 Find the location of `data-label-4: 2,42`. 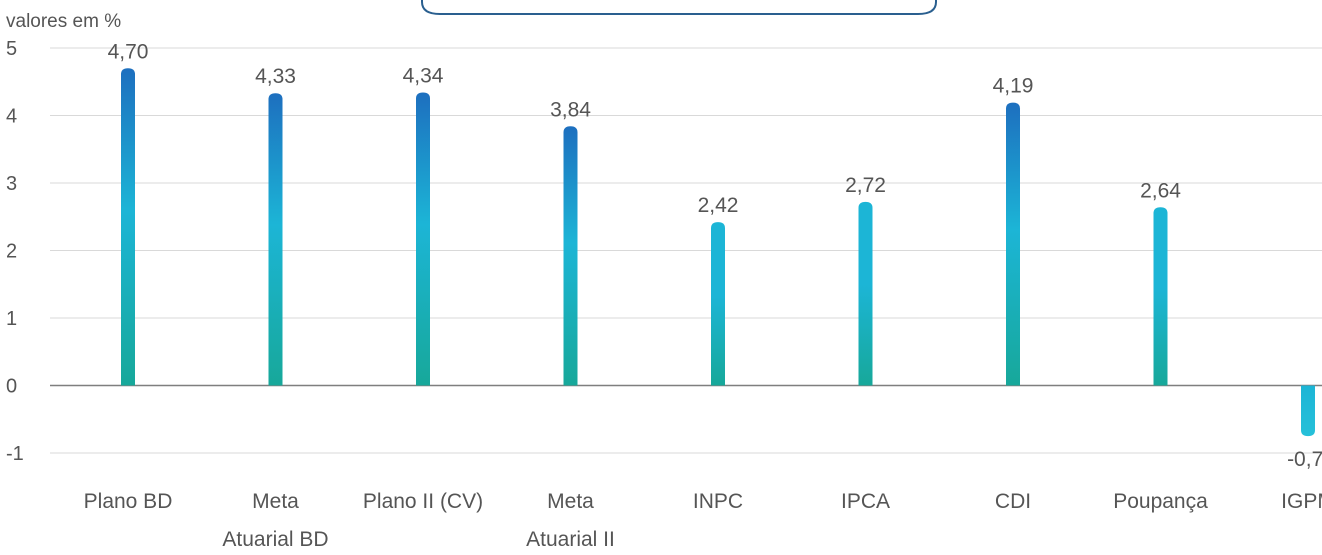

data-label-4: 2,42 is located at coordinates (718, 205).